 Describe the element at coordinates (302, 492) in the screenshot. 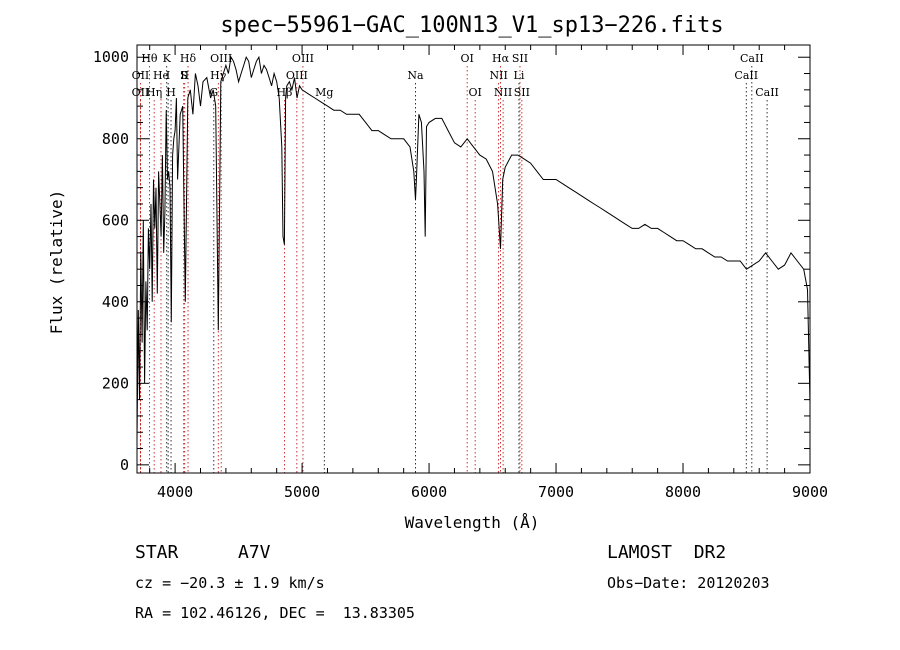

I see `x-tick-label: 5000` at that location.